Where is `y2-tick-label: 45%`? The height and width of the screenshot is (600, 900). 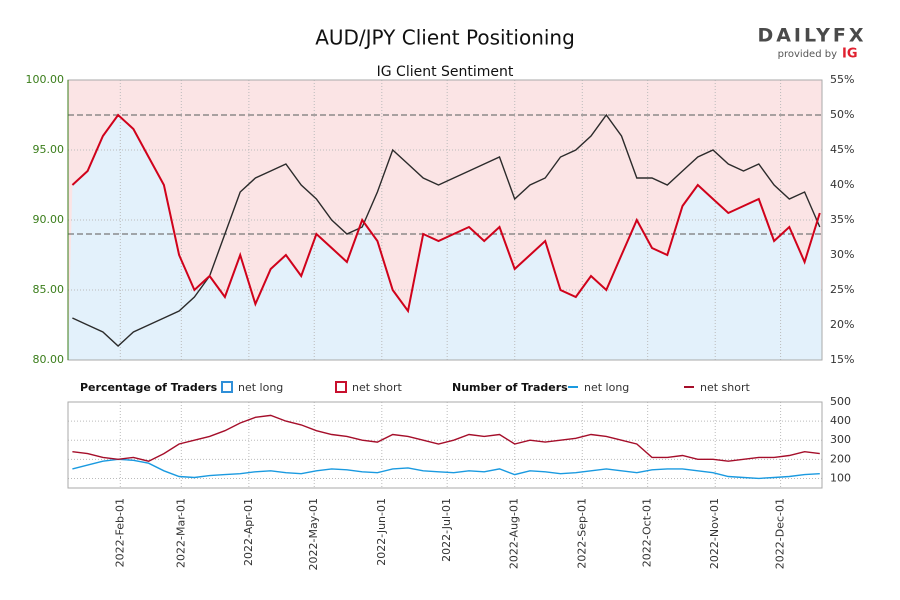
y2-tick-label: 45% is located at coordinates (842, 149).